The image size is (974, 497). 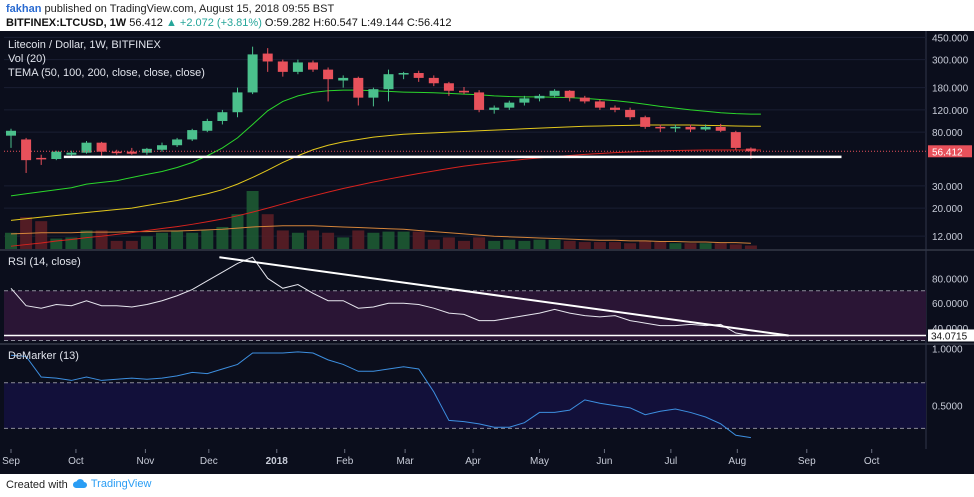 I want to click on pane-divider, so click(x=487, y=250).